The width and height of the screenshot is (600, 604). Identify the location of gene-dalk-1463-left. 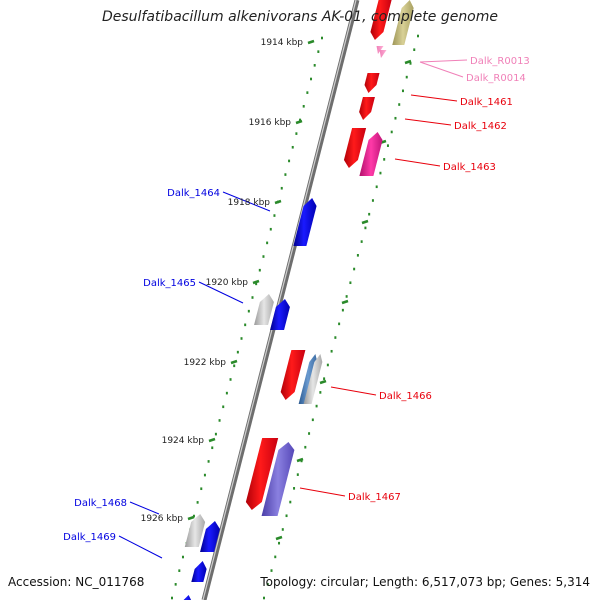
(355, 148).